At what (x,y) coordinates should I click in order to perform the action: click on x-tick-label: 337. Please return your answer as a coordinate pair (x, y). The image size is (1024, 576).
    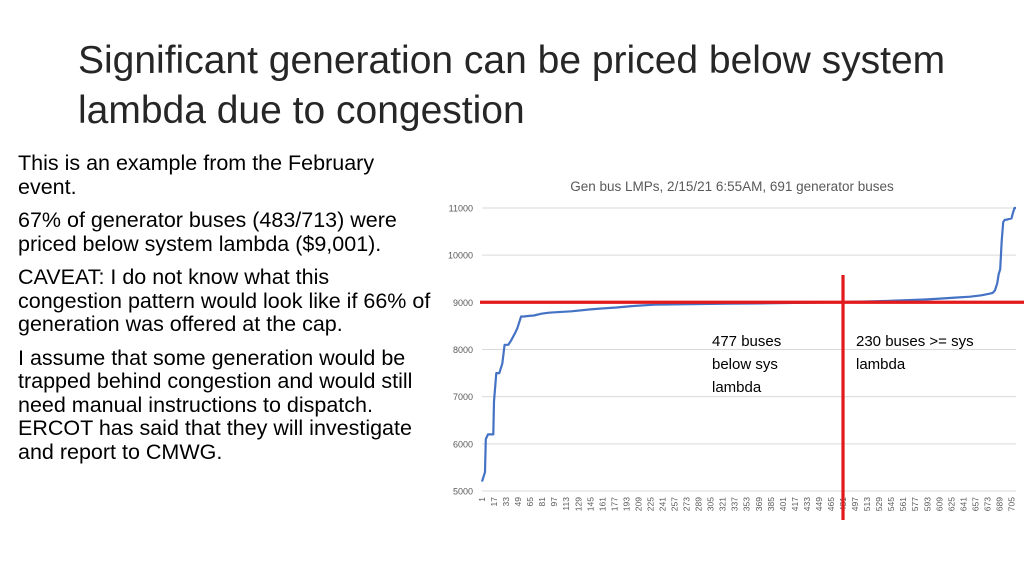
    Looking at the image, I should click on (735, 504).